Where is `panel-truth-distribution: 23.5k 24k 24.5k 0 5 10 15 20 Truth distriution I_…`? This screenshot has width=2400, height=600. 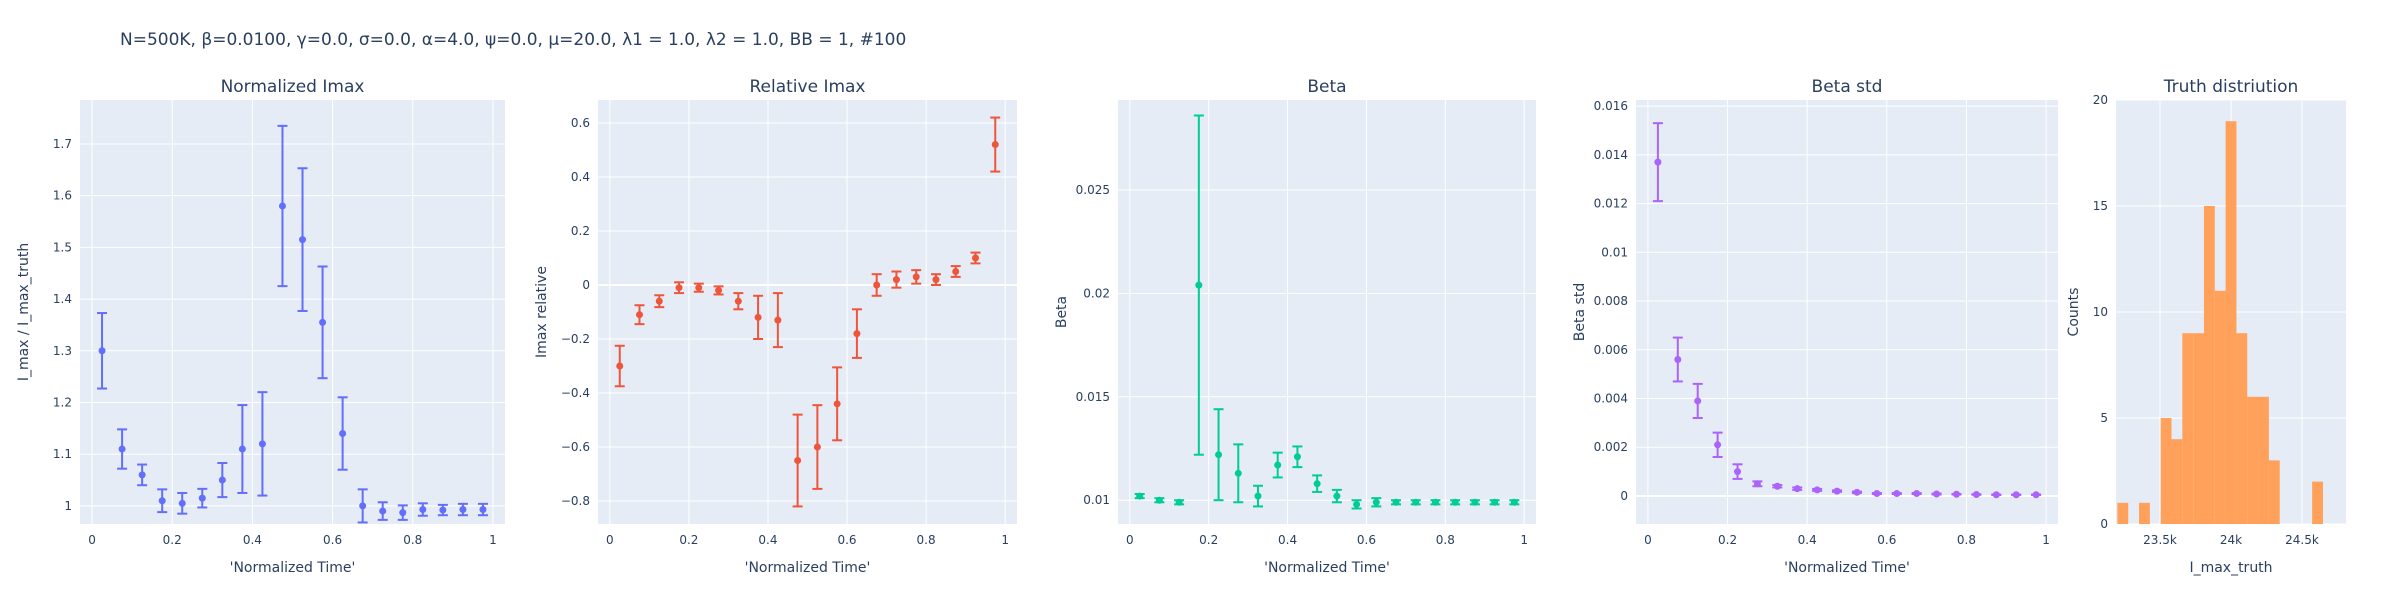
panel-truth-distribution: 23.5k 24k 24.5k 0 5 10 15 20 Truth distriution I_… is located at coordinates (2206, 326).